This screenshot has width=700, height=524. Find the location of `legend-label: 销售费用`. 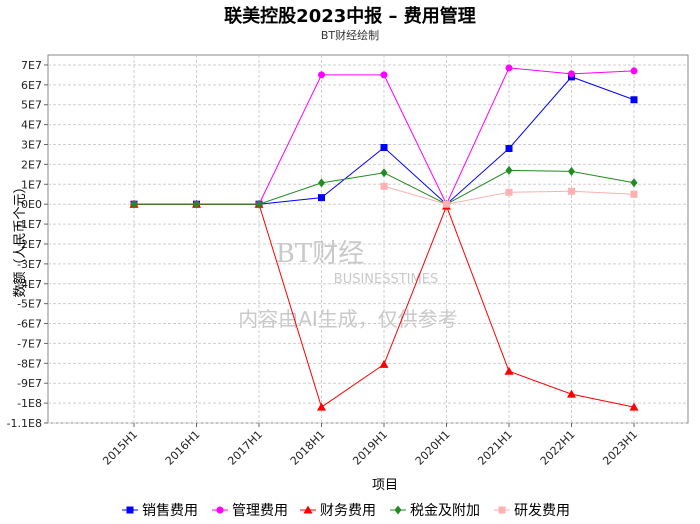

legend-label: 销售费用 is located at coordinates (170, 511).